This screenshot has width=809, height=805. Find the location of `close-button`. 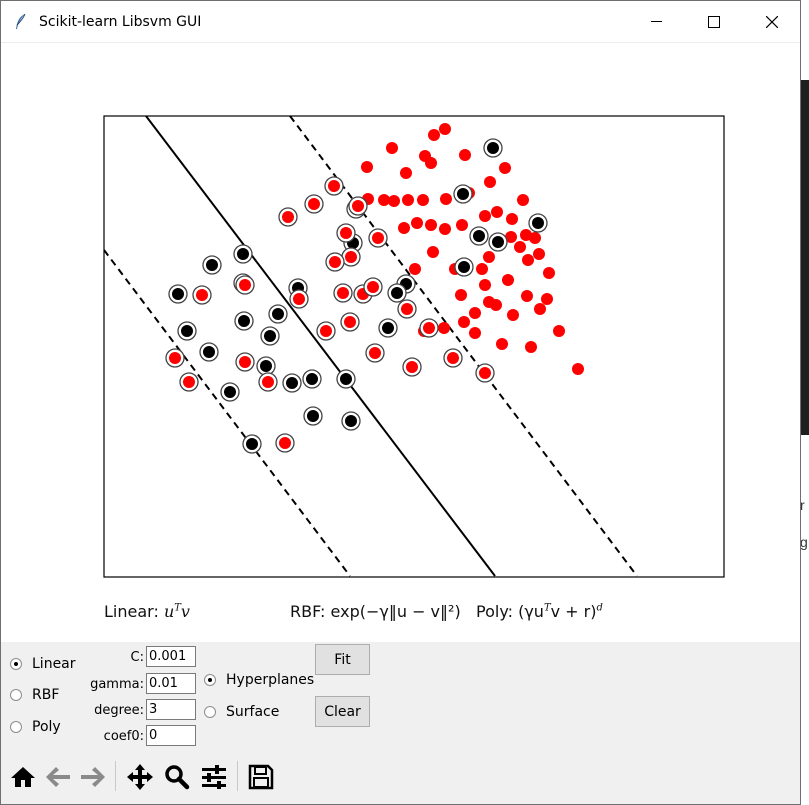

close-button is located at coordinates (772, 22).